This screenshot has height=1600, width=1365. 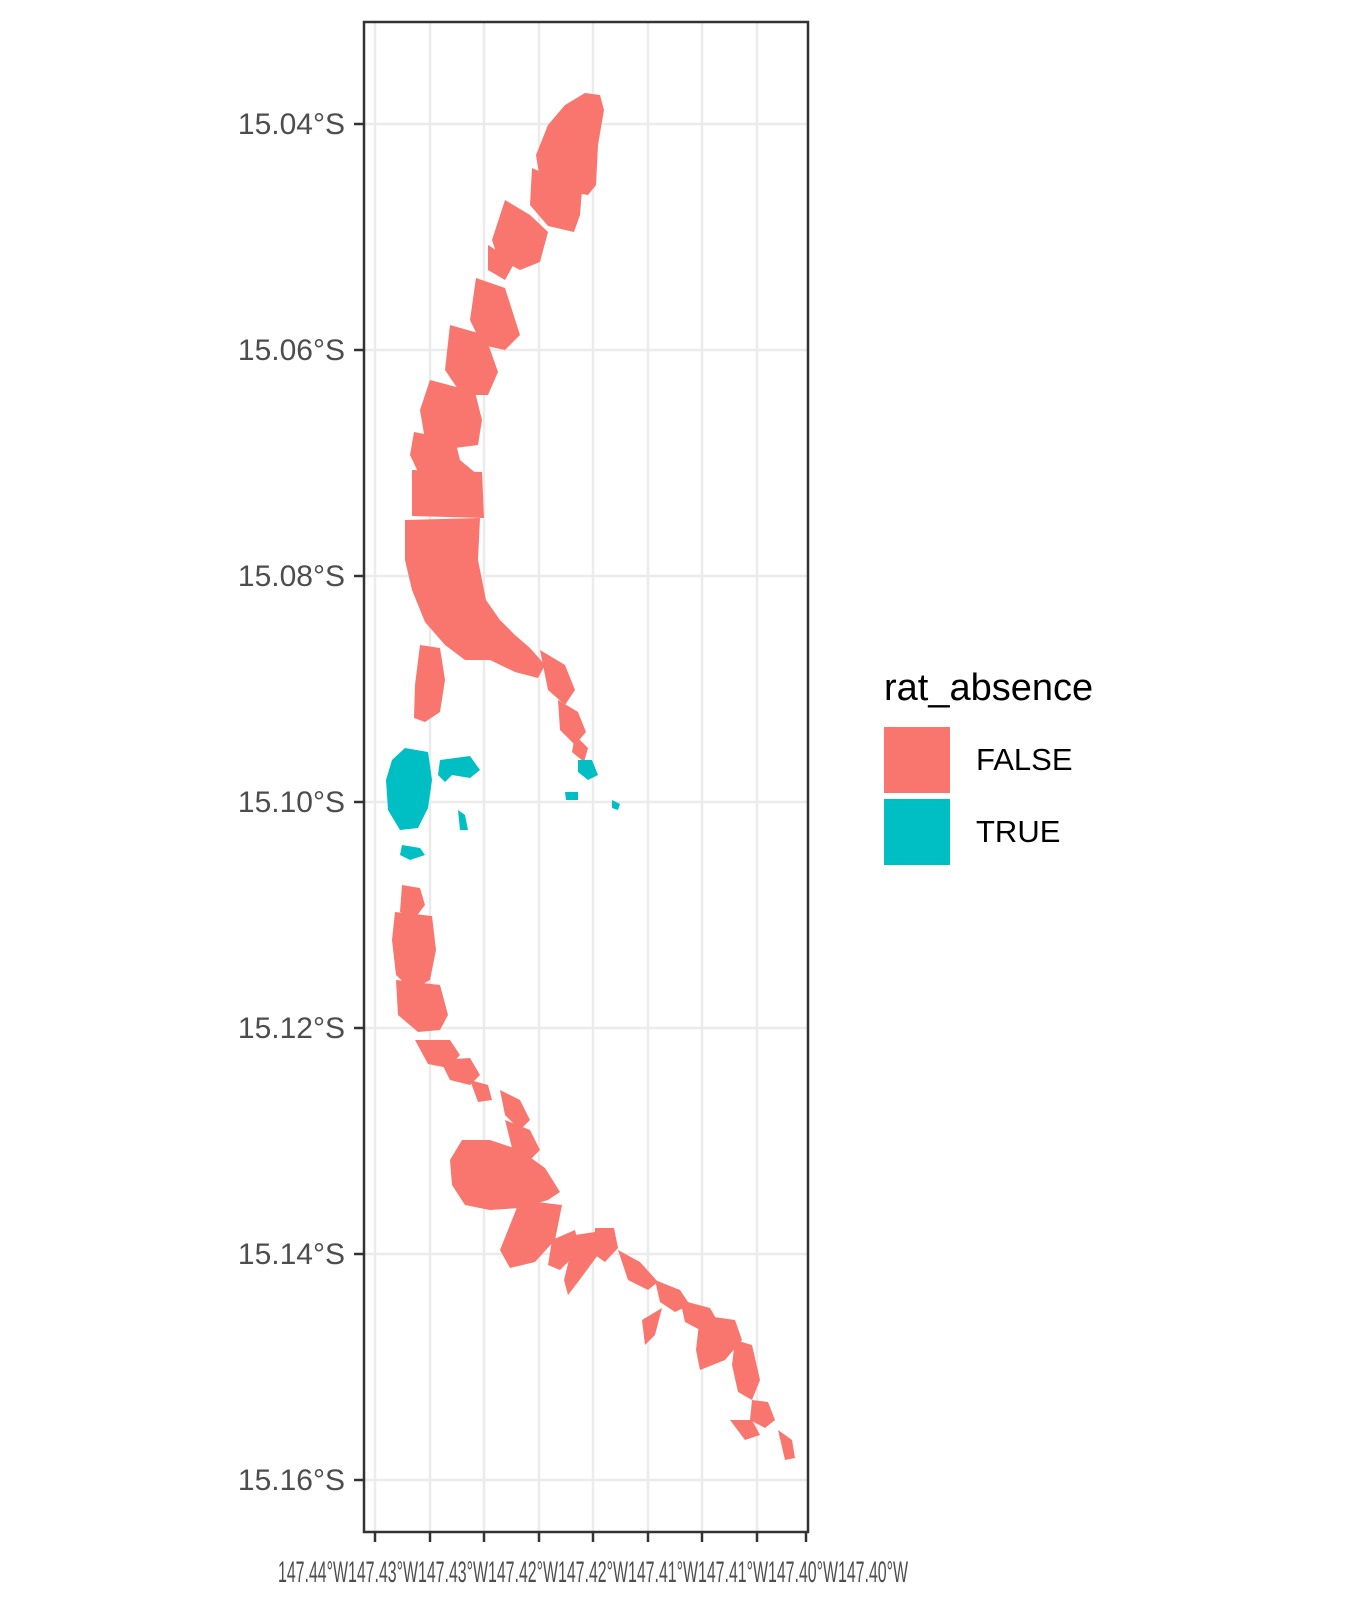 I want to click on legend-item-true: TRUE, so click(x=1034, y=832).